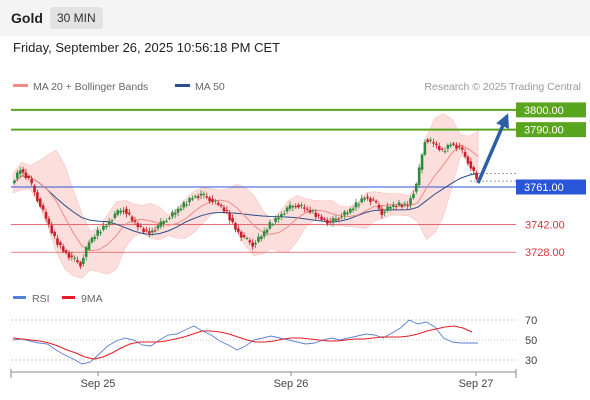 The width and height of the screenshot is (590, 400). I want to click on price-label-4: 3728.00, so click(545, 253).